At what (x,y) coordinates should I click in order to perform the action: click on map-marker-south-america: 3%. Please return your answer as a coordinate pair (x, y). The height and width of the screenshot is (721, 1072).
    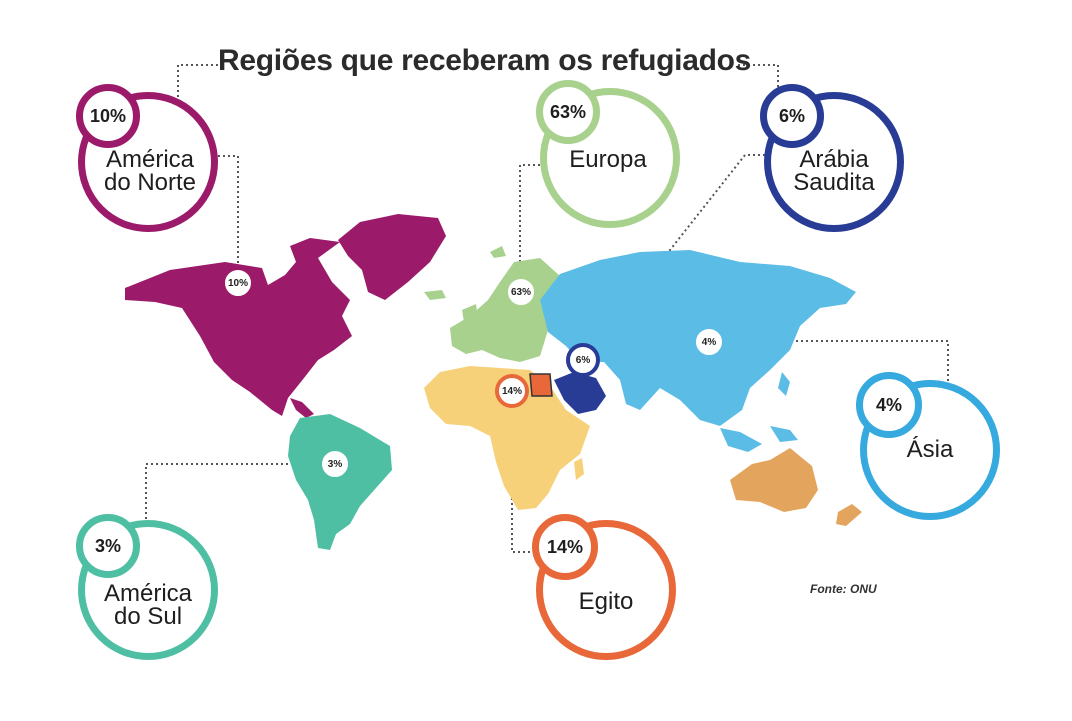
    Looking at the image, I should click on (335, 464).